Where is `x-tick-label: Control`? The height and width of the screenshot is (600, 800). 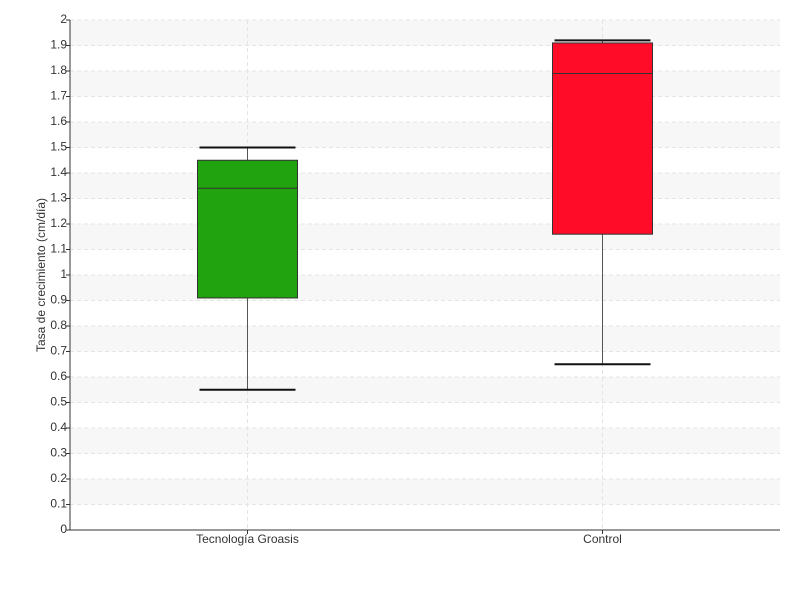 x-tick-label: Control is located at coordinates (602, 539).